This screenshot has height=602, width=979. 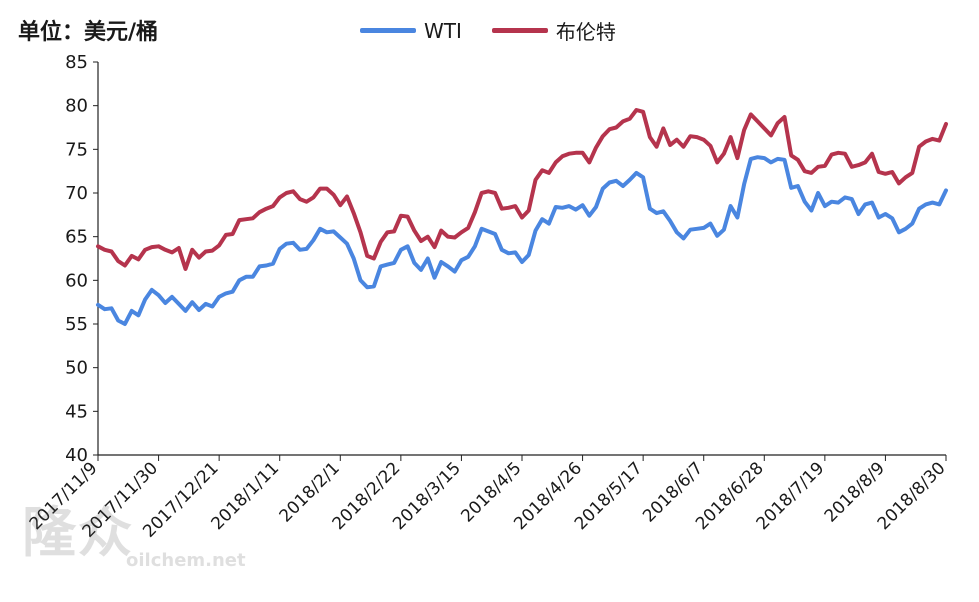 What do you see at coordinates (76, 149) in the screenshot?
I see `y-tick-label: 75` at bounding box center [76, 149].